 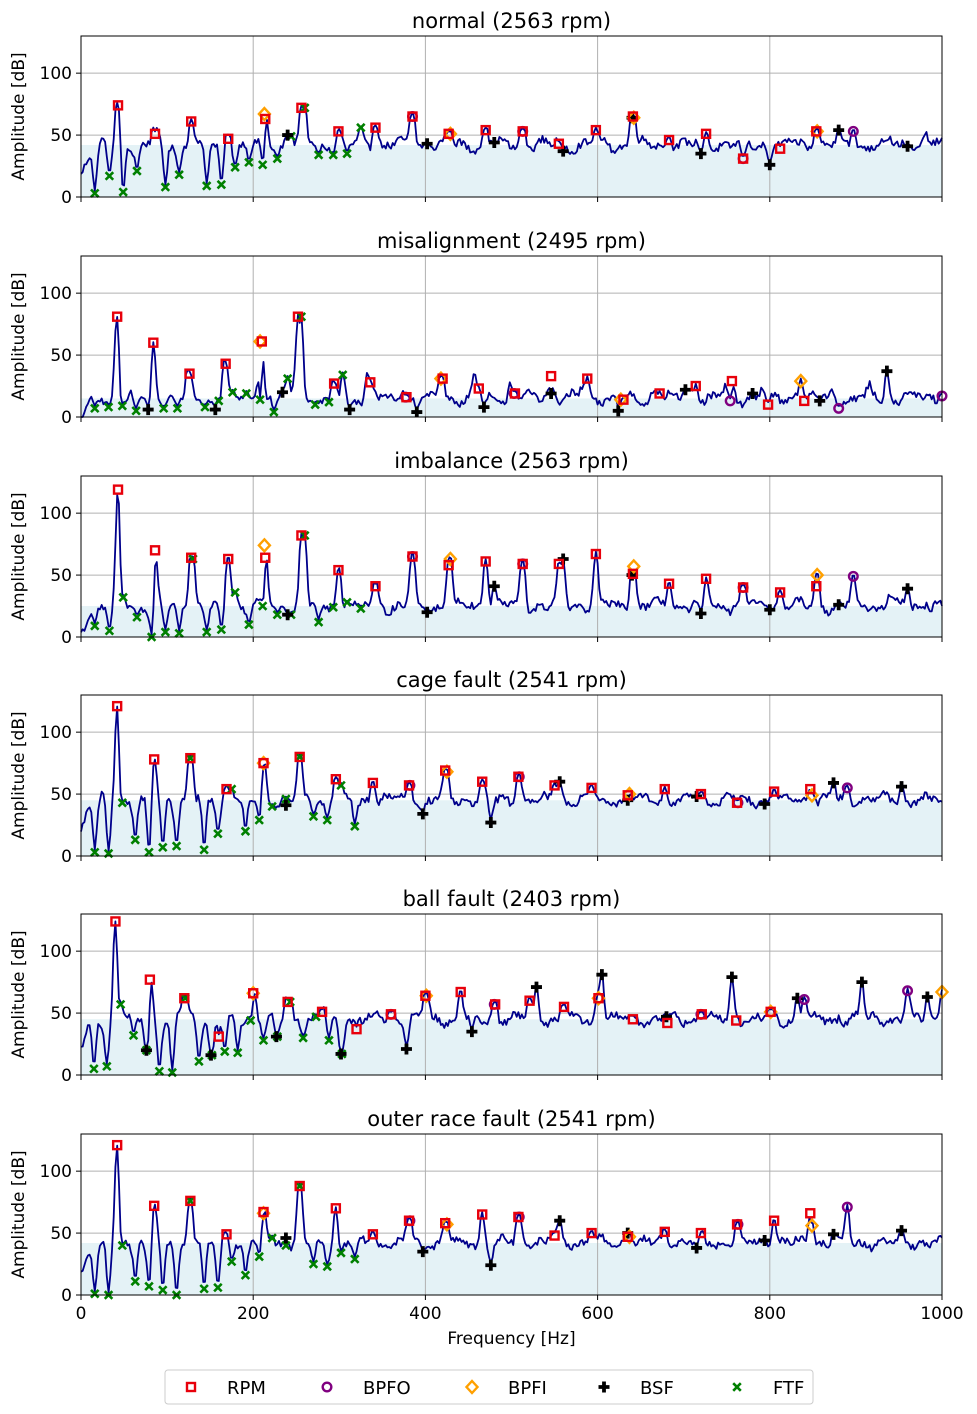 What do you see at coordinates (511, 1339) in the screenshot?
I see `x-axis-label: Frequency [Hz]` at bounding box center [511, 1339].